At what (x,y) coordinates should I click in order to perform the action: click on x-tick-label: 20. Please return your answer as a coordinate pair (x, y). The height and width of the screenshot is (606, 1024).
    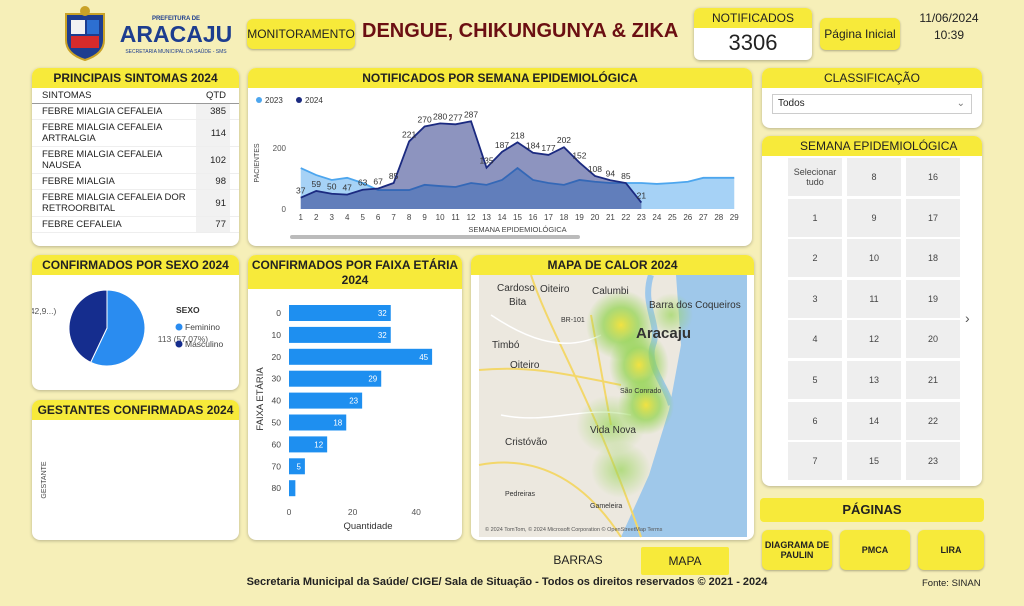
    Looking at the image, I should click on (594, 217).